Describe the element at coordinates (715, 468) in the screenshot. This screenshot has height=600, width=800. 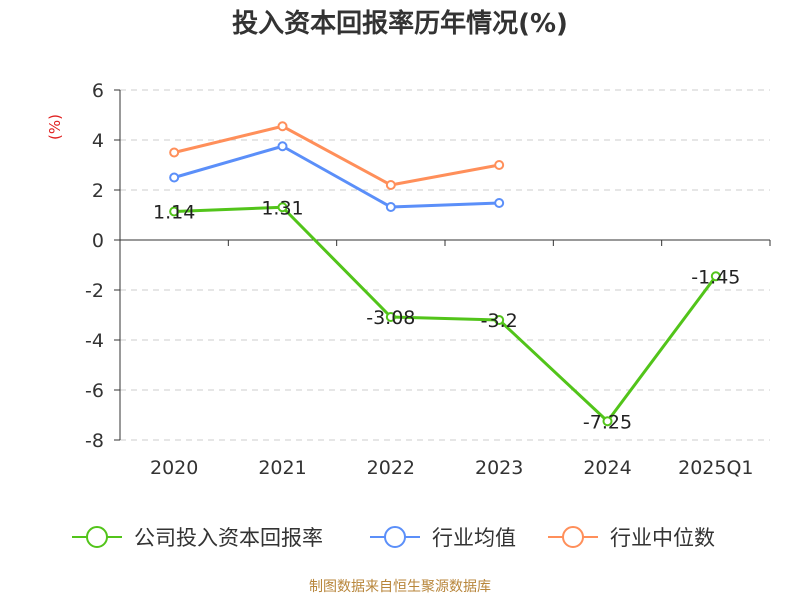
I see `x-tick-label: 2025Q1` at that location.